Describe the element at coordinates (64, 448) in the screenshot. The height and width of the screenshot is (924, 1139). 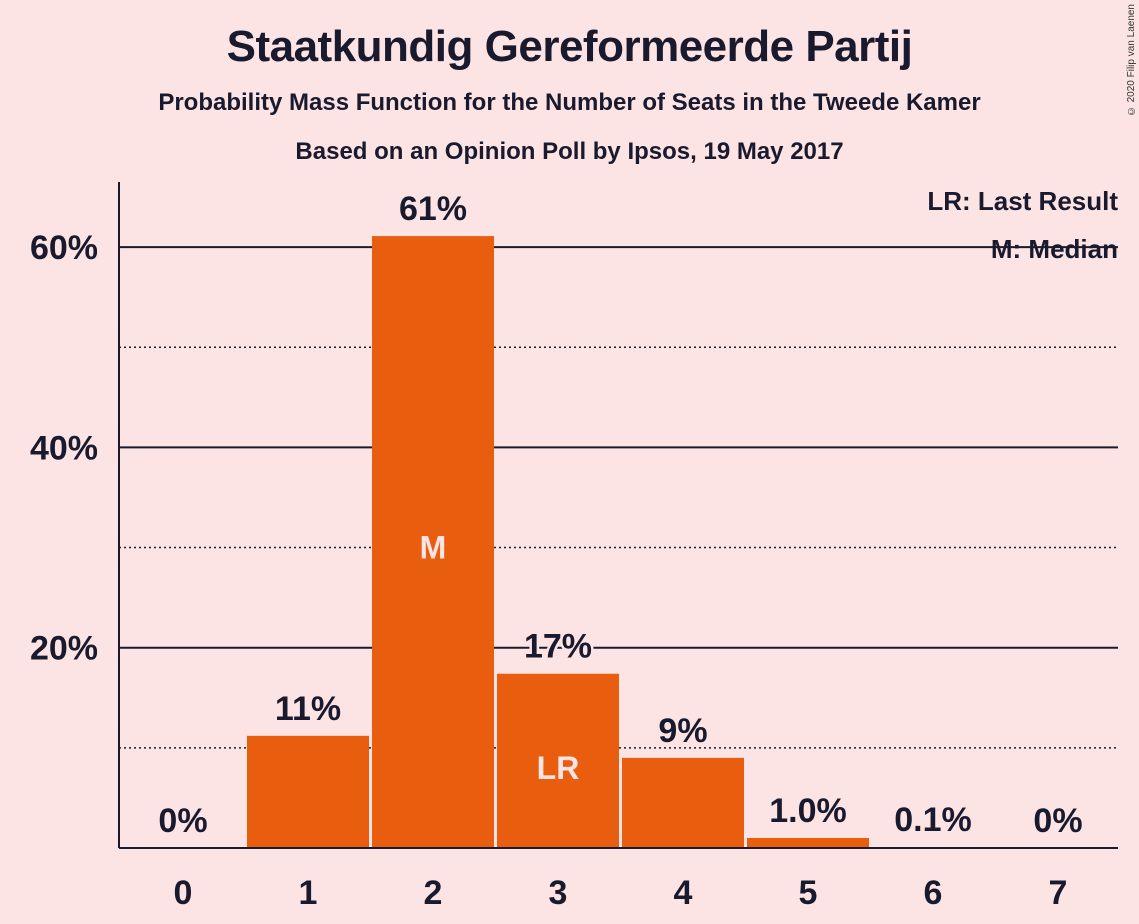
I see `y-tick-label: 40%` at that location.